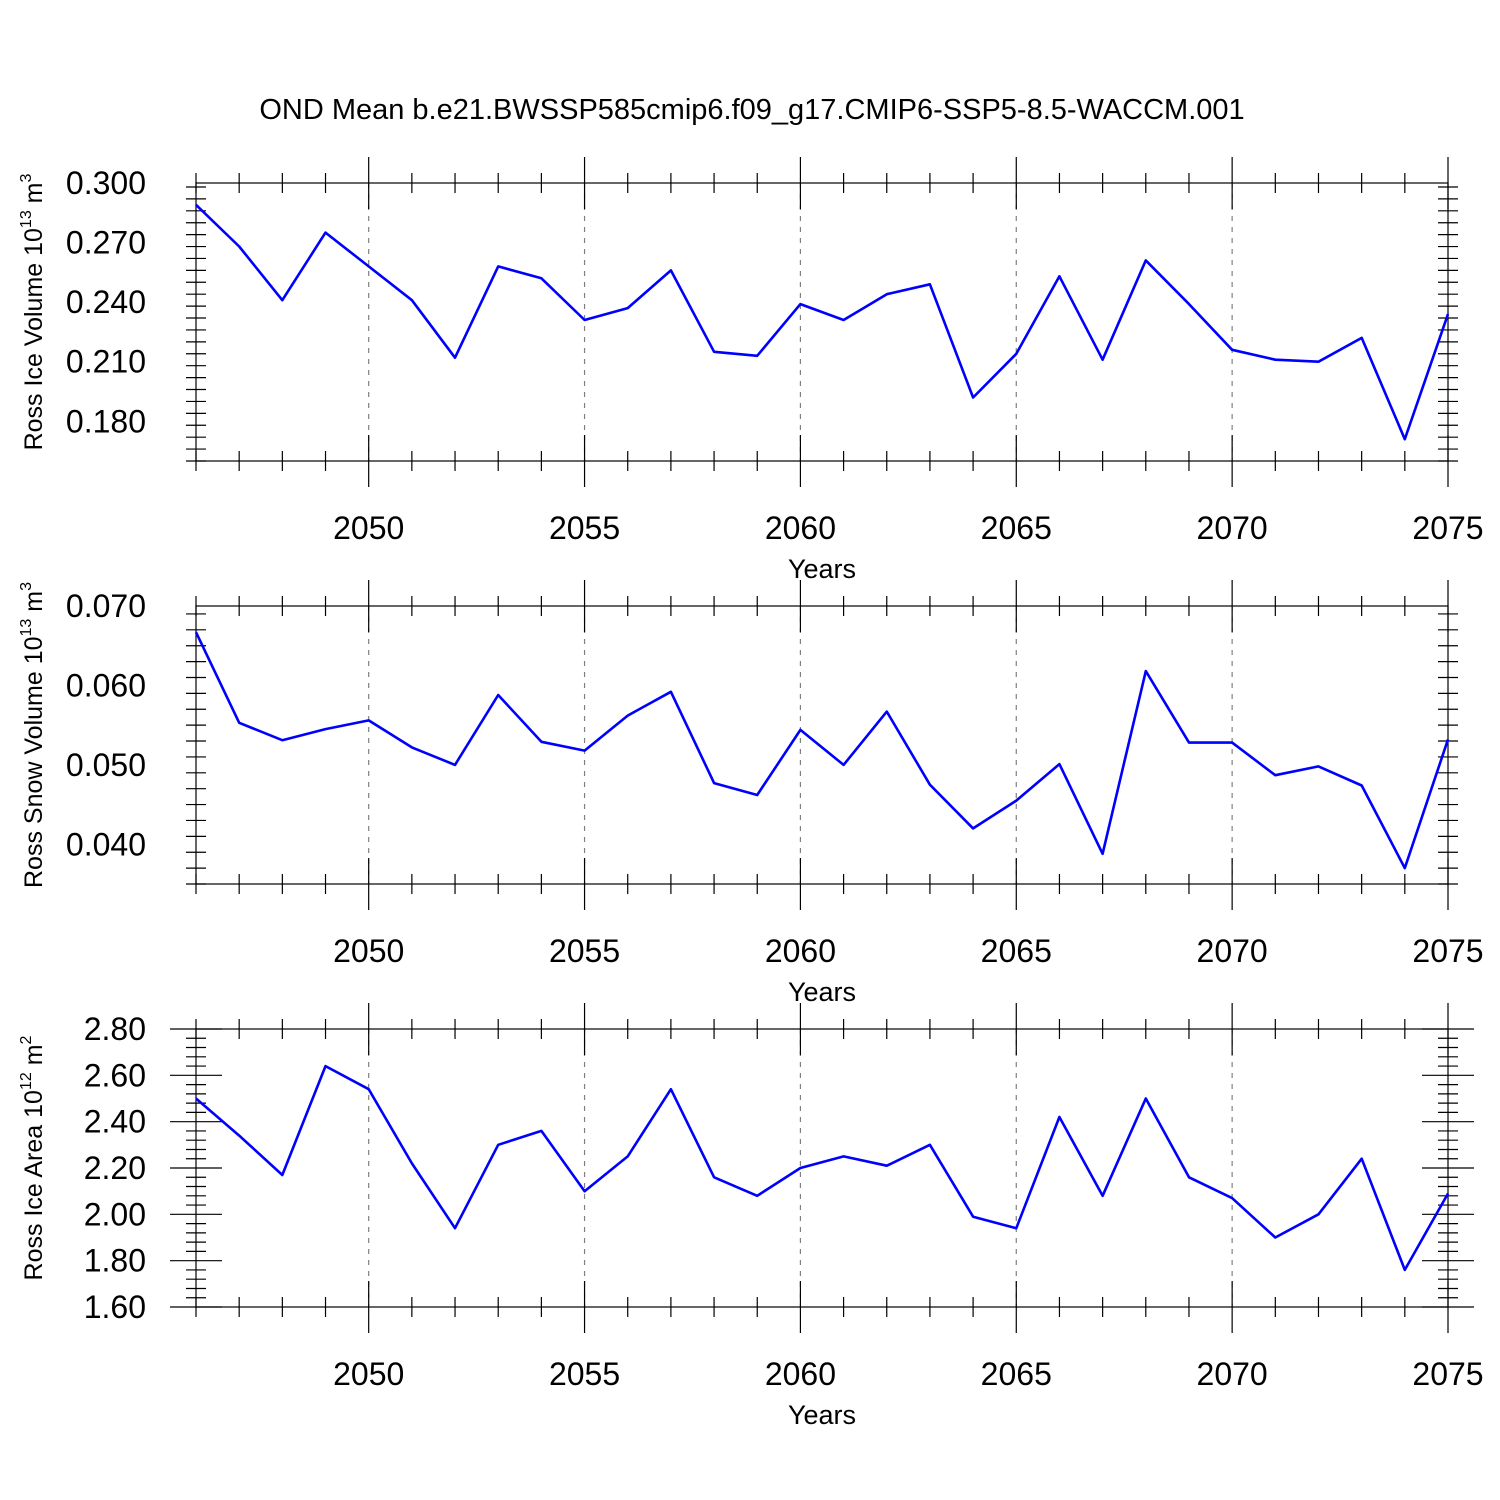 The width and height of the screenshot is (1500, 1500). I want to click on y-tick-label: 2.60, so click(115, 1075).